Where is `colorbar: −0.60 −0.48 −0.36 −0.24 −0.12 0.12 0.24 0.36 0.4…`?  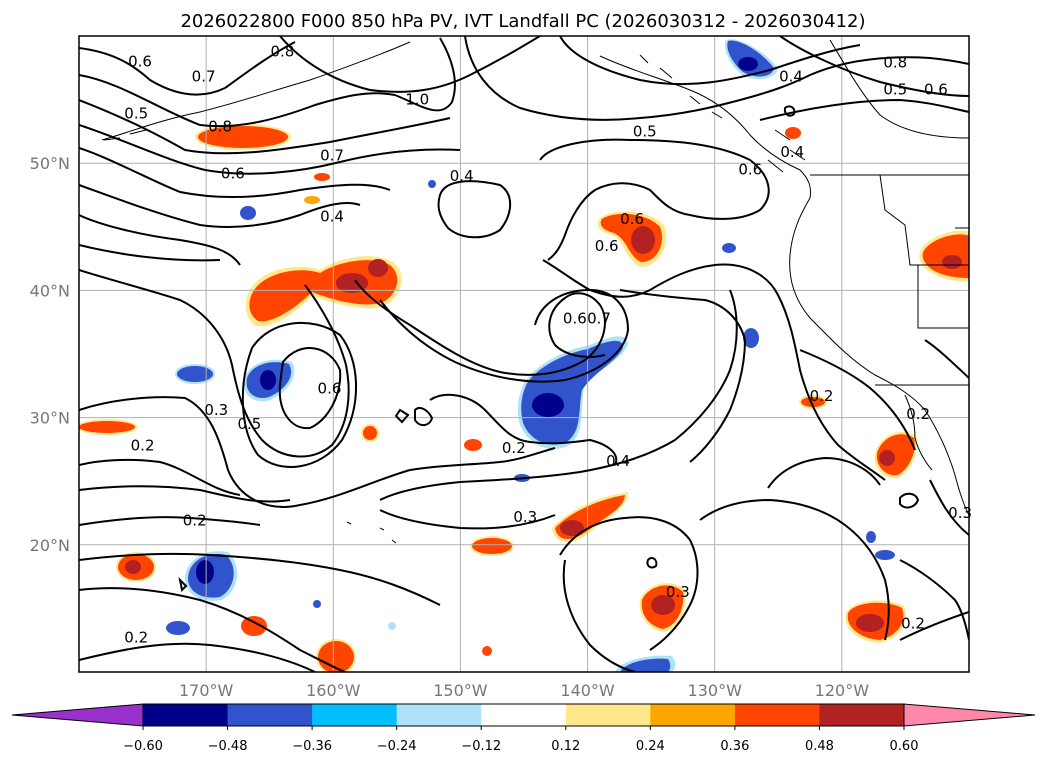
colorbar: −0.60 −0.48 −0.36 −0.24 −0.12 0.12 0.24 0.36 0.4… is located at coordinates (523, 728).